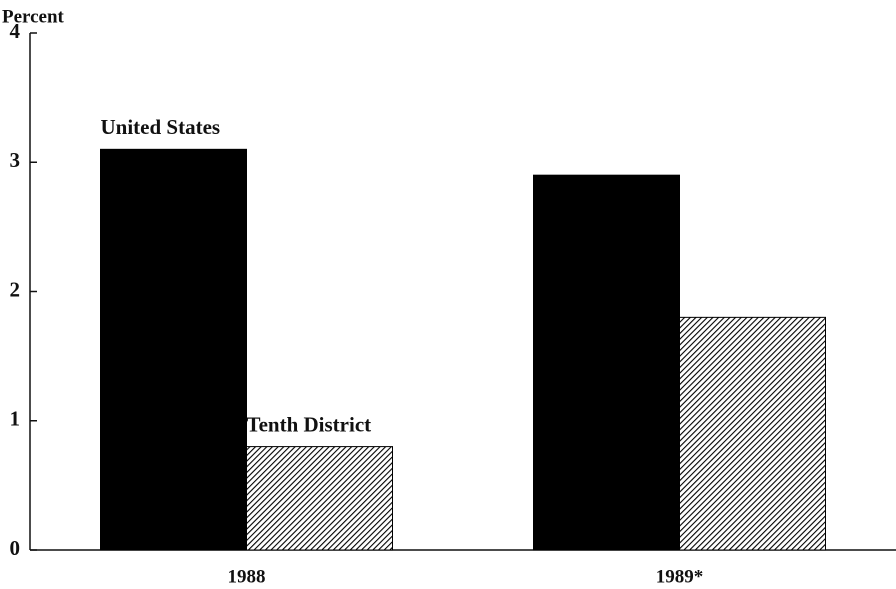 The image size is (896, 589). What do you see at coordinates (15, 31) in the screenshot?
I see `y-tick-label: 4` at bounding box center [15, 31].